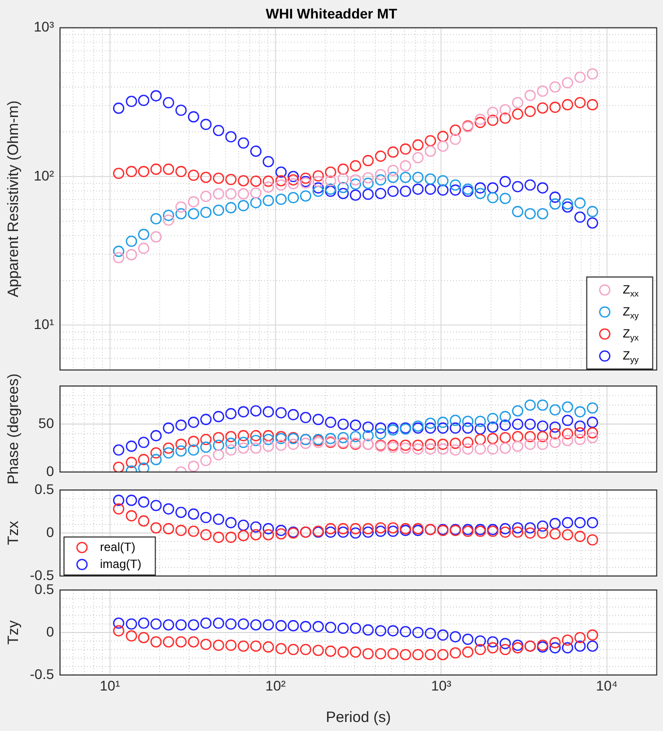 This screenshot has height=731, width=663. Describe the element at coordinates (44, 26) in the screenshot. I see `y-tick-label: 10³` at that location.